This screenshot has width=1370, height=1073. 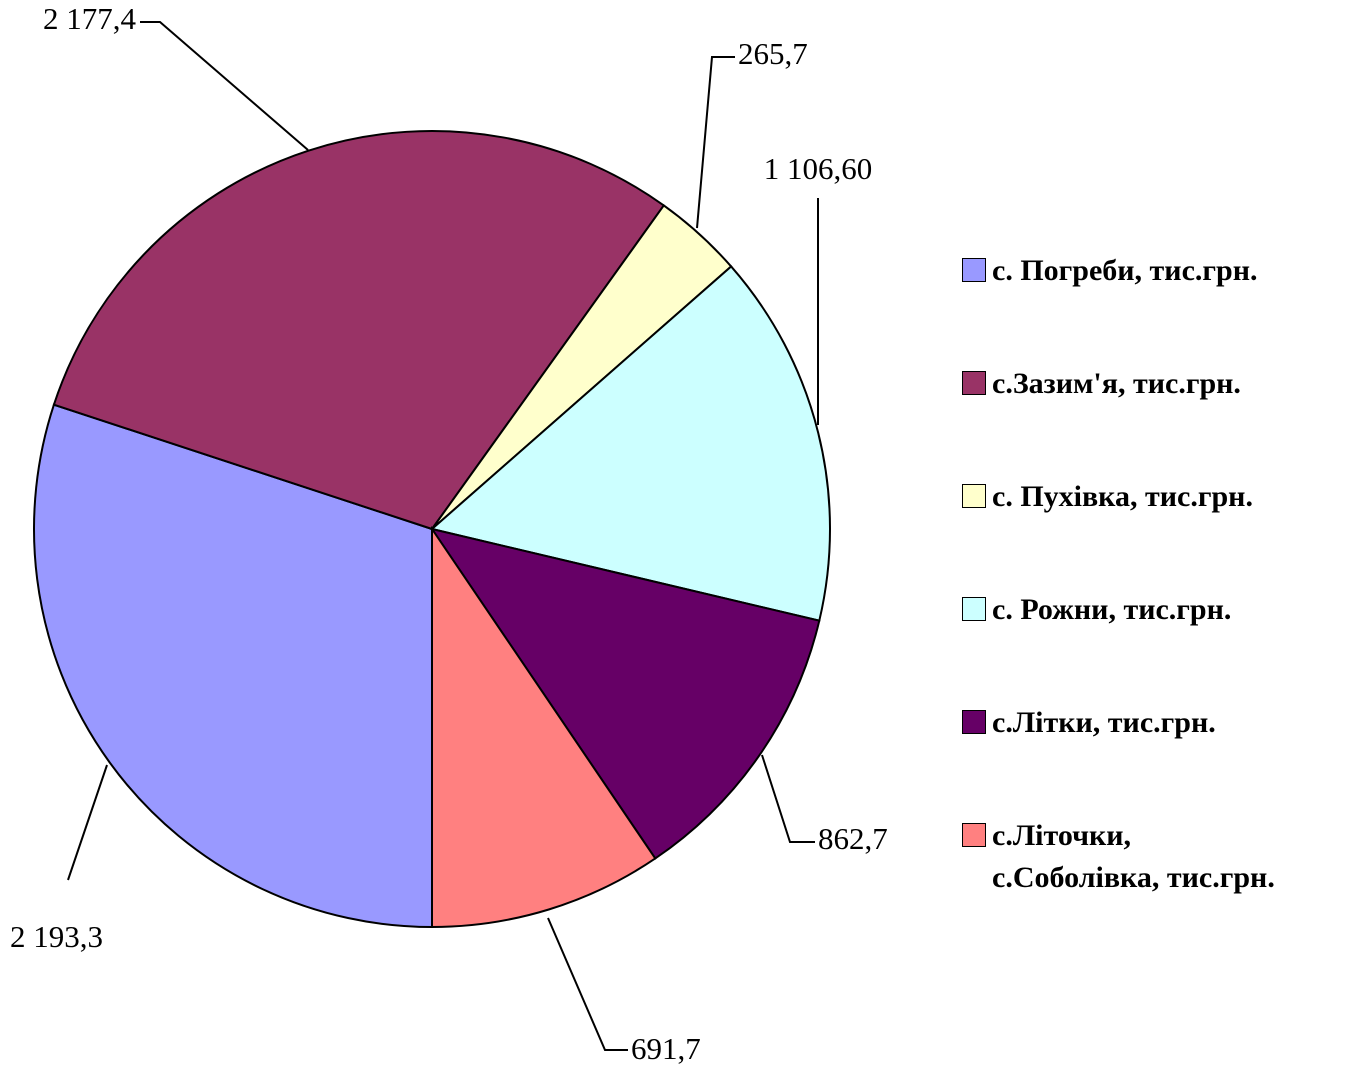 I want to click on legend-item: с.Літочки, с.Соболівка, тис.грн., so click(x=1118, y=871).